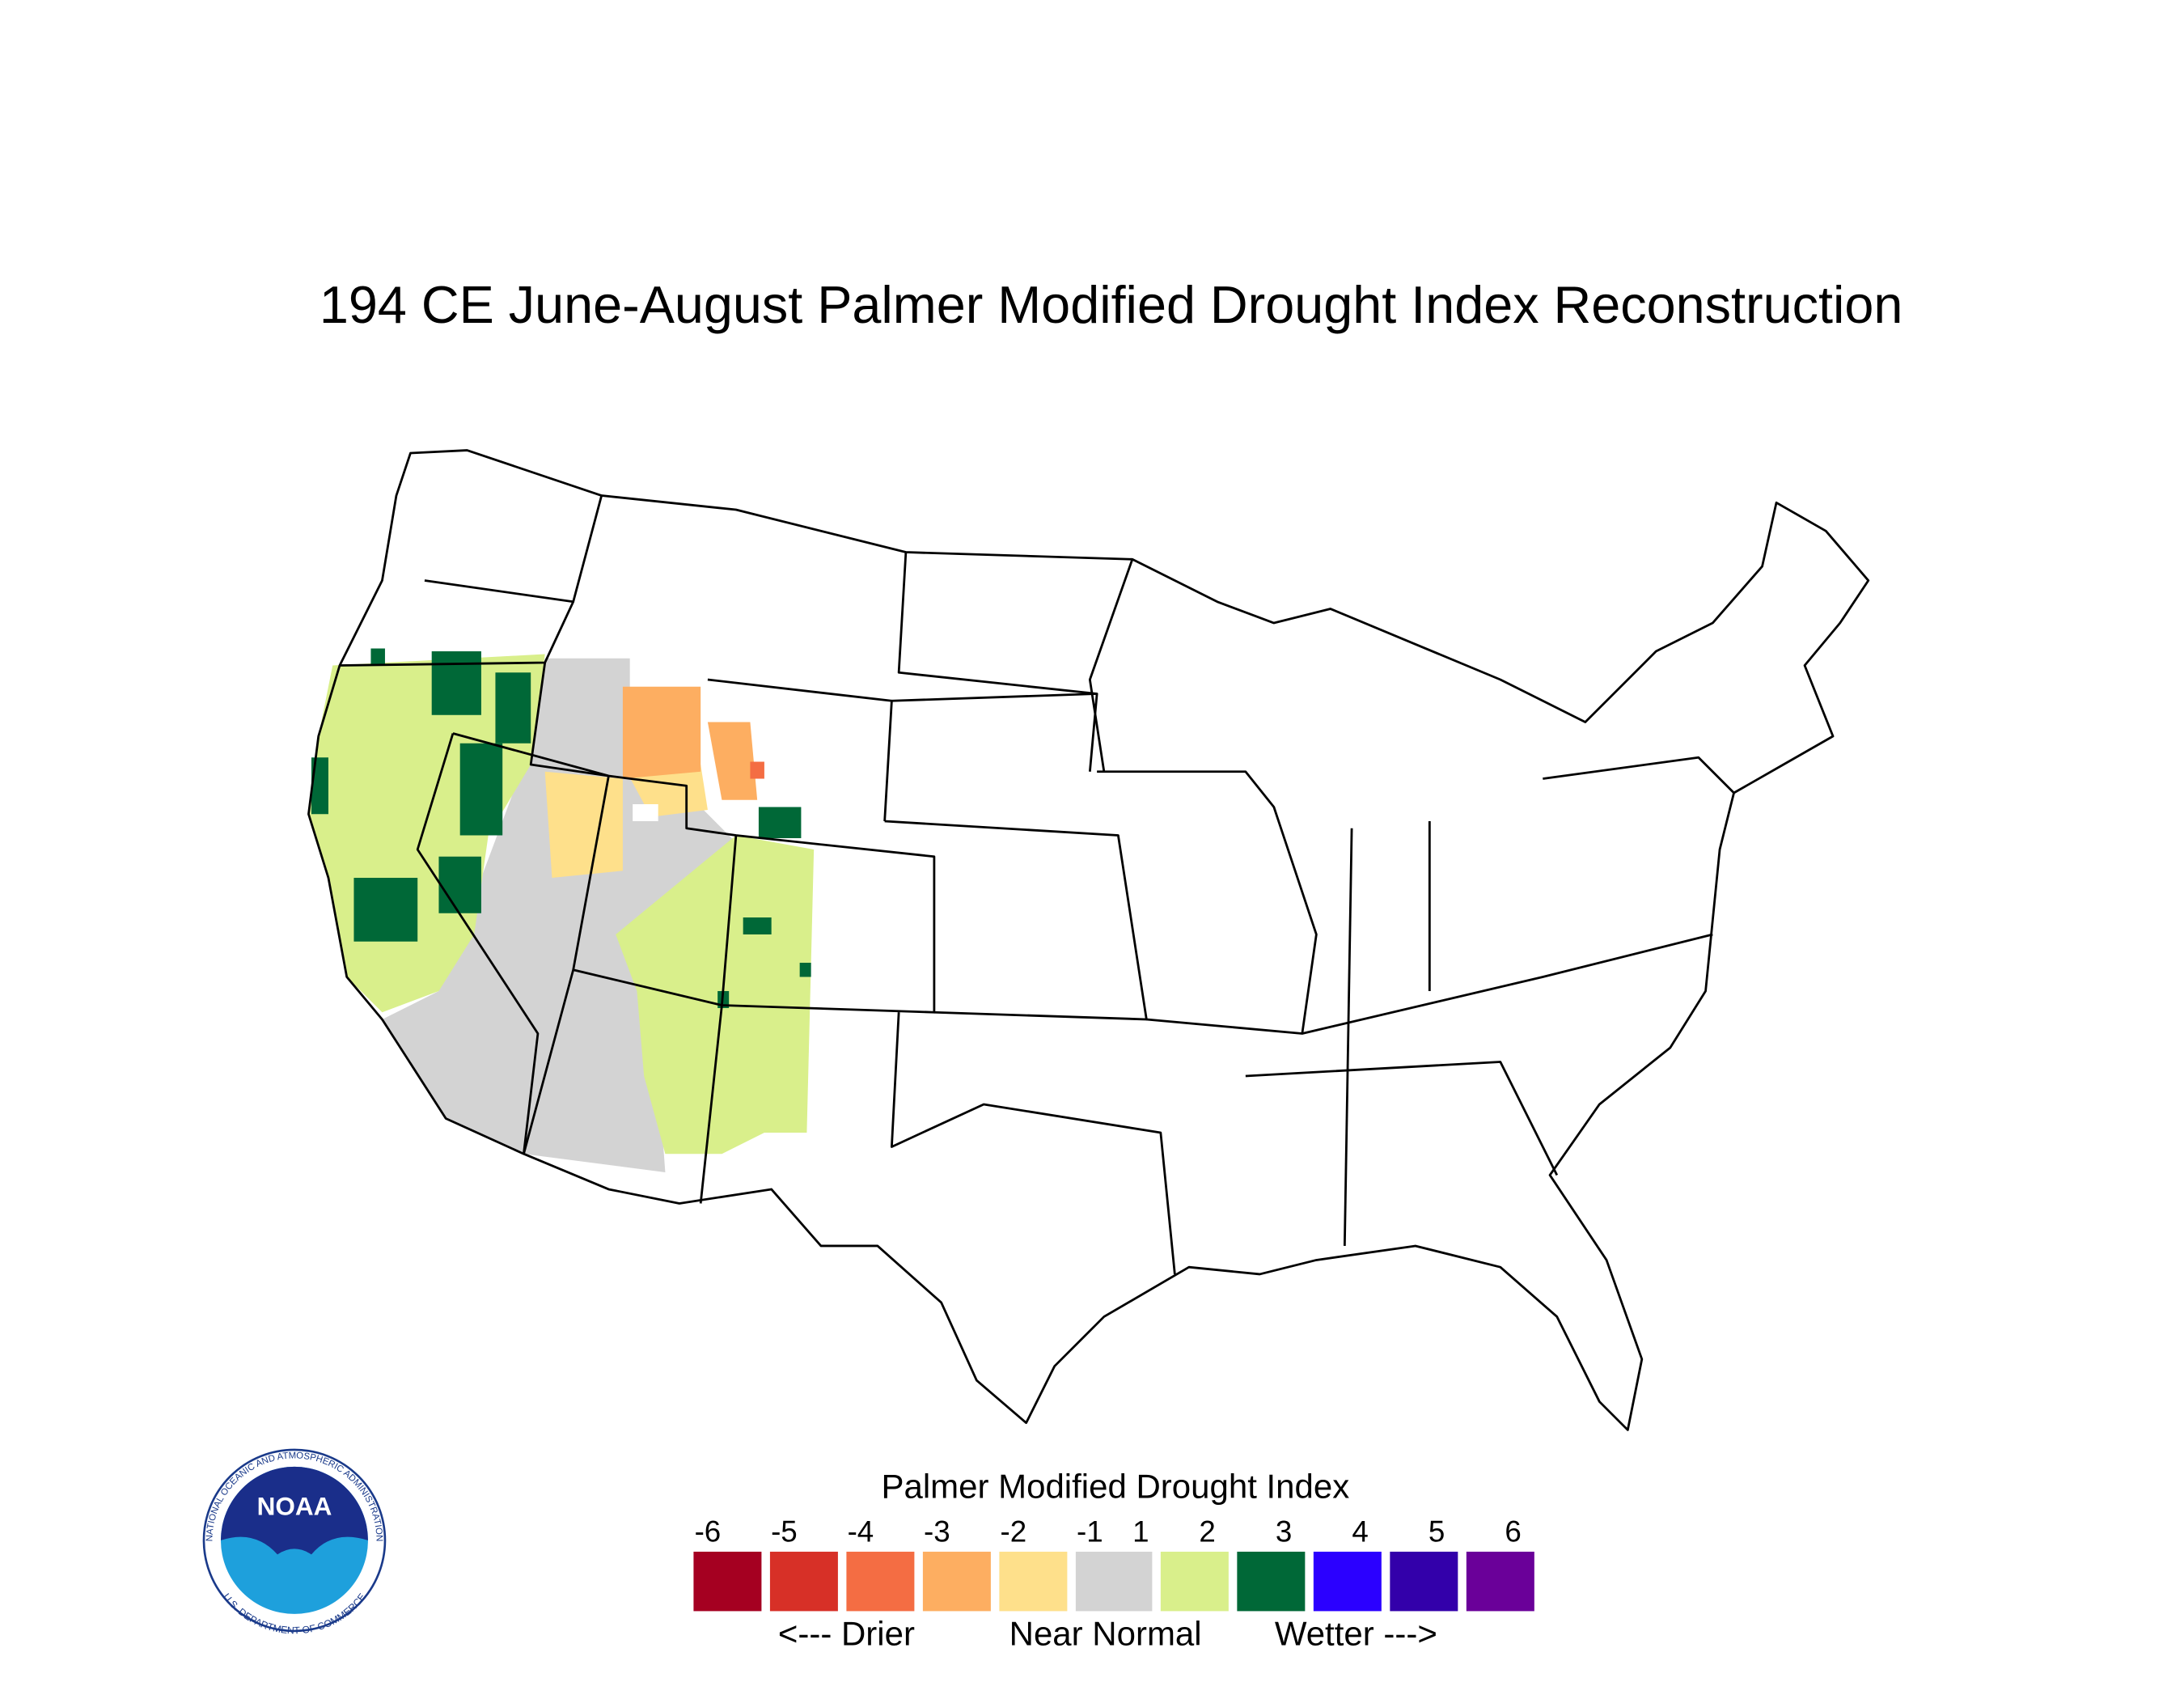 This screenshot has width=2184, height=1699. I want to click on legend-tick-label: 5, so click(1436, 1532).